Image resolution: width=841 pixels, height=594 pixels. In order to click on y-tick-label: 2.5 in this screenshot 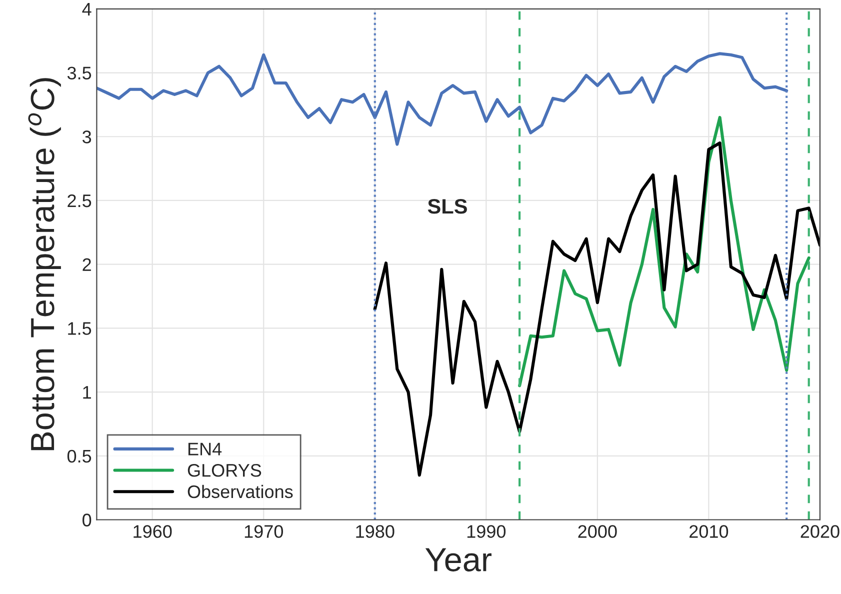, I will do `click(80, 201)`.